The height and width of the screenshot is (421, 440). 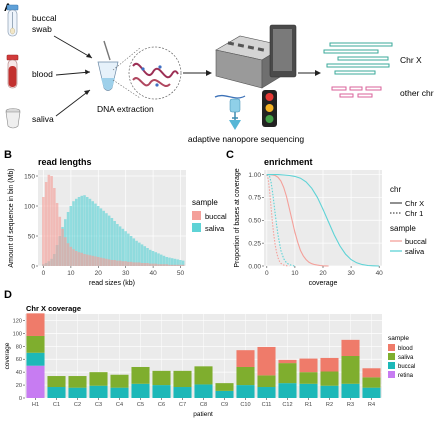 I want to click on d-tick-label-C11: C11, so click(x=267, y=405).